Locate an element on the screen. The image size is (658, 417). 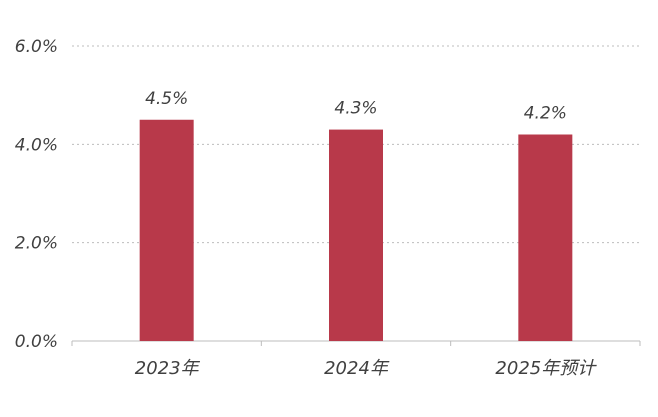
y-tick-label: 6.0% is located at coordinates (36, 47).